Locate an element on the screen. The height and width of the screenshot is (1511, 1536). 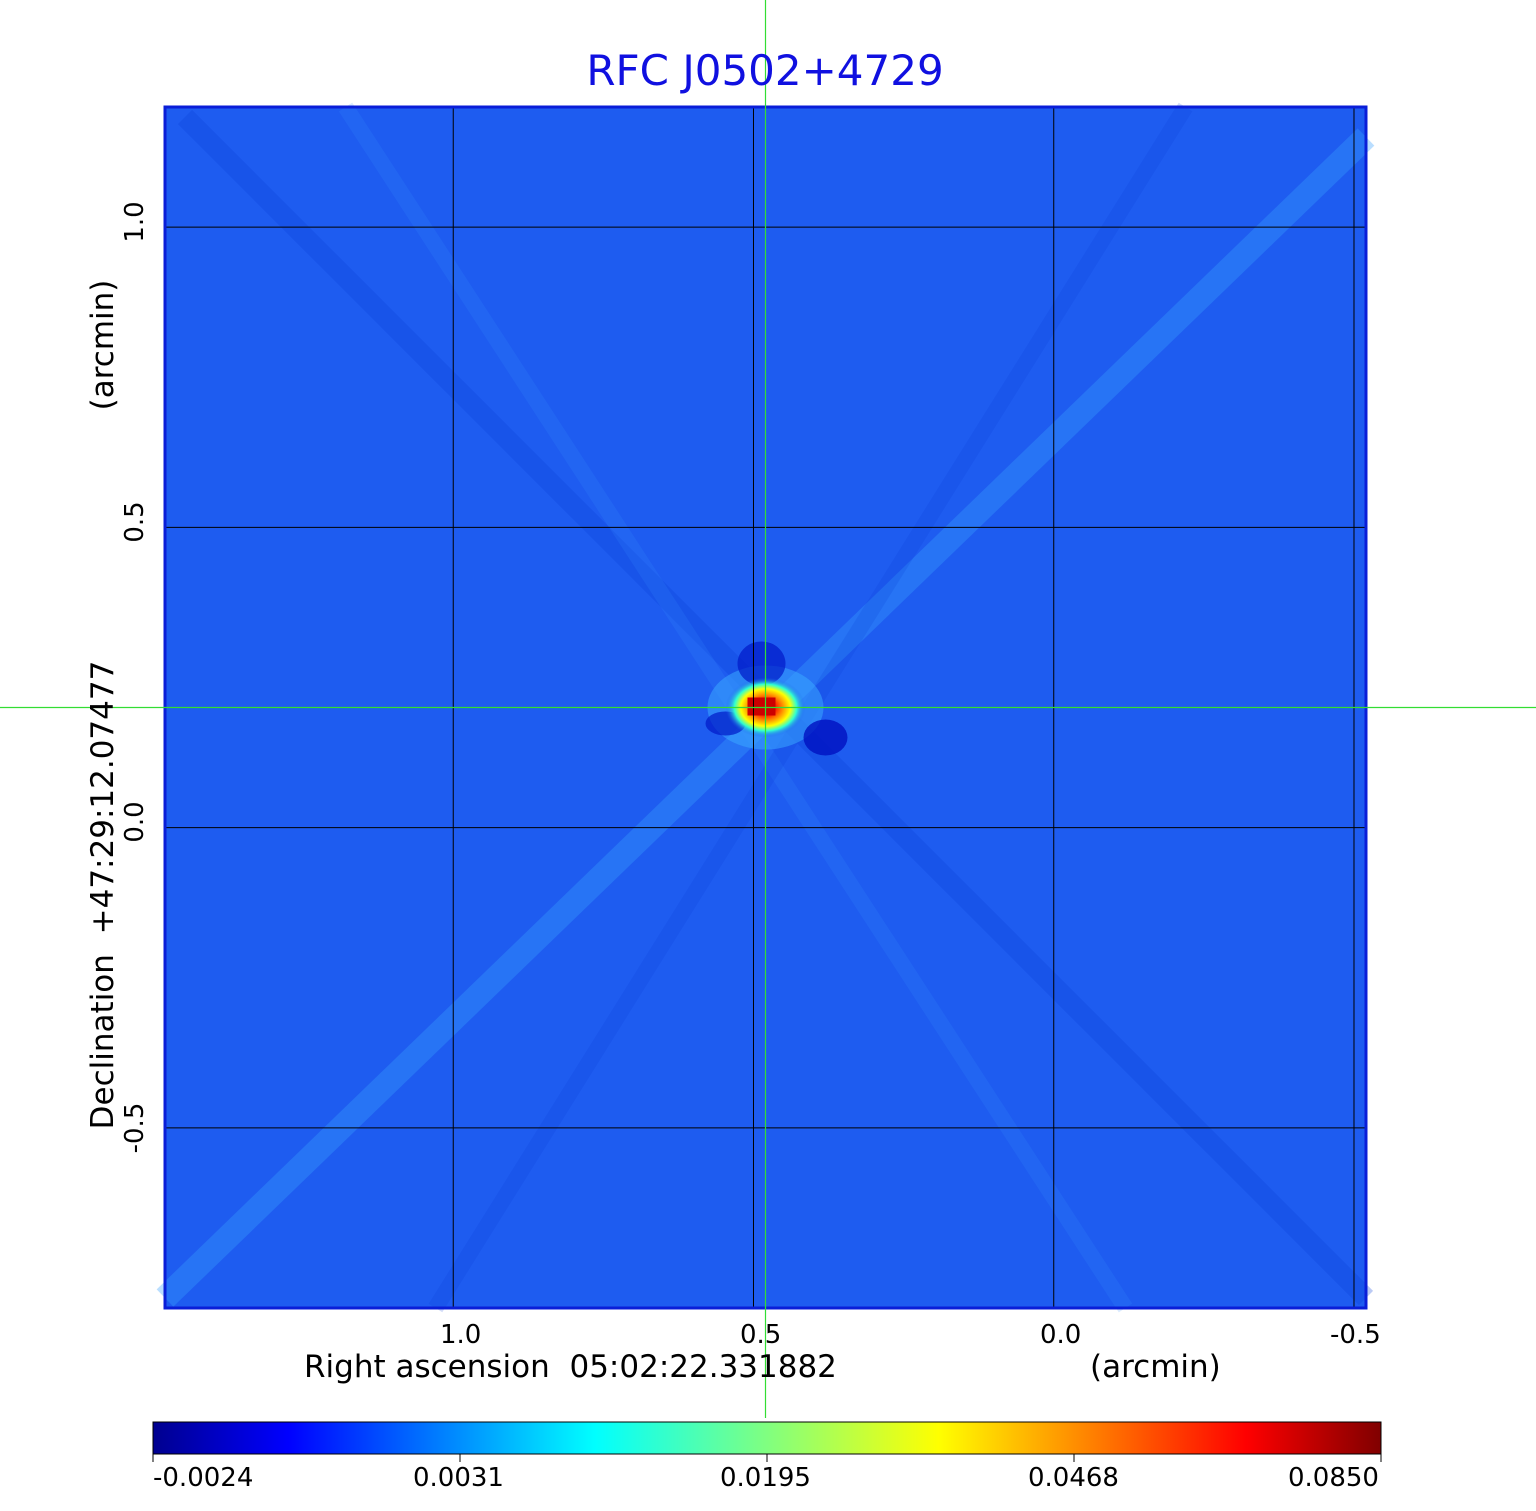
x-tick-label: 0.5 is located at coordinates (761, 1335).